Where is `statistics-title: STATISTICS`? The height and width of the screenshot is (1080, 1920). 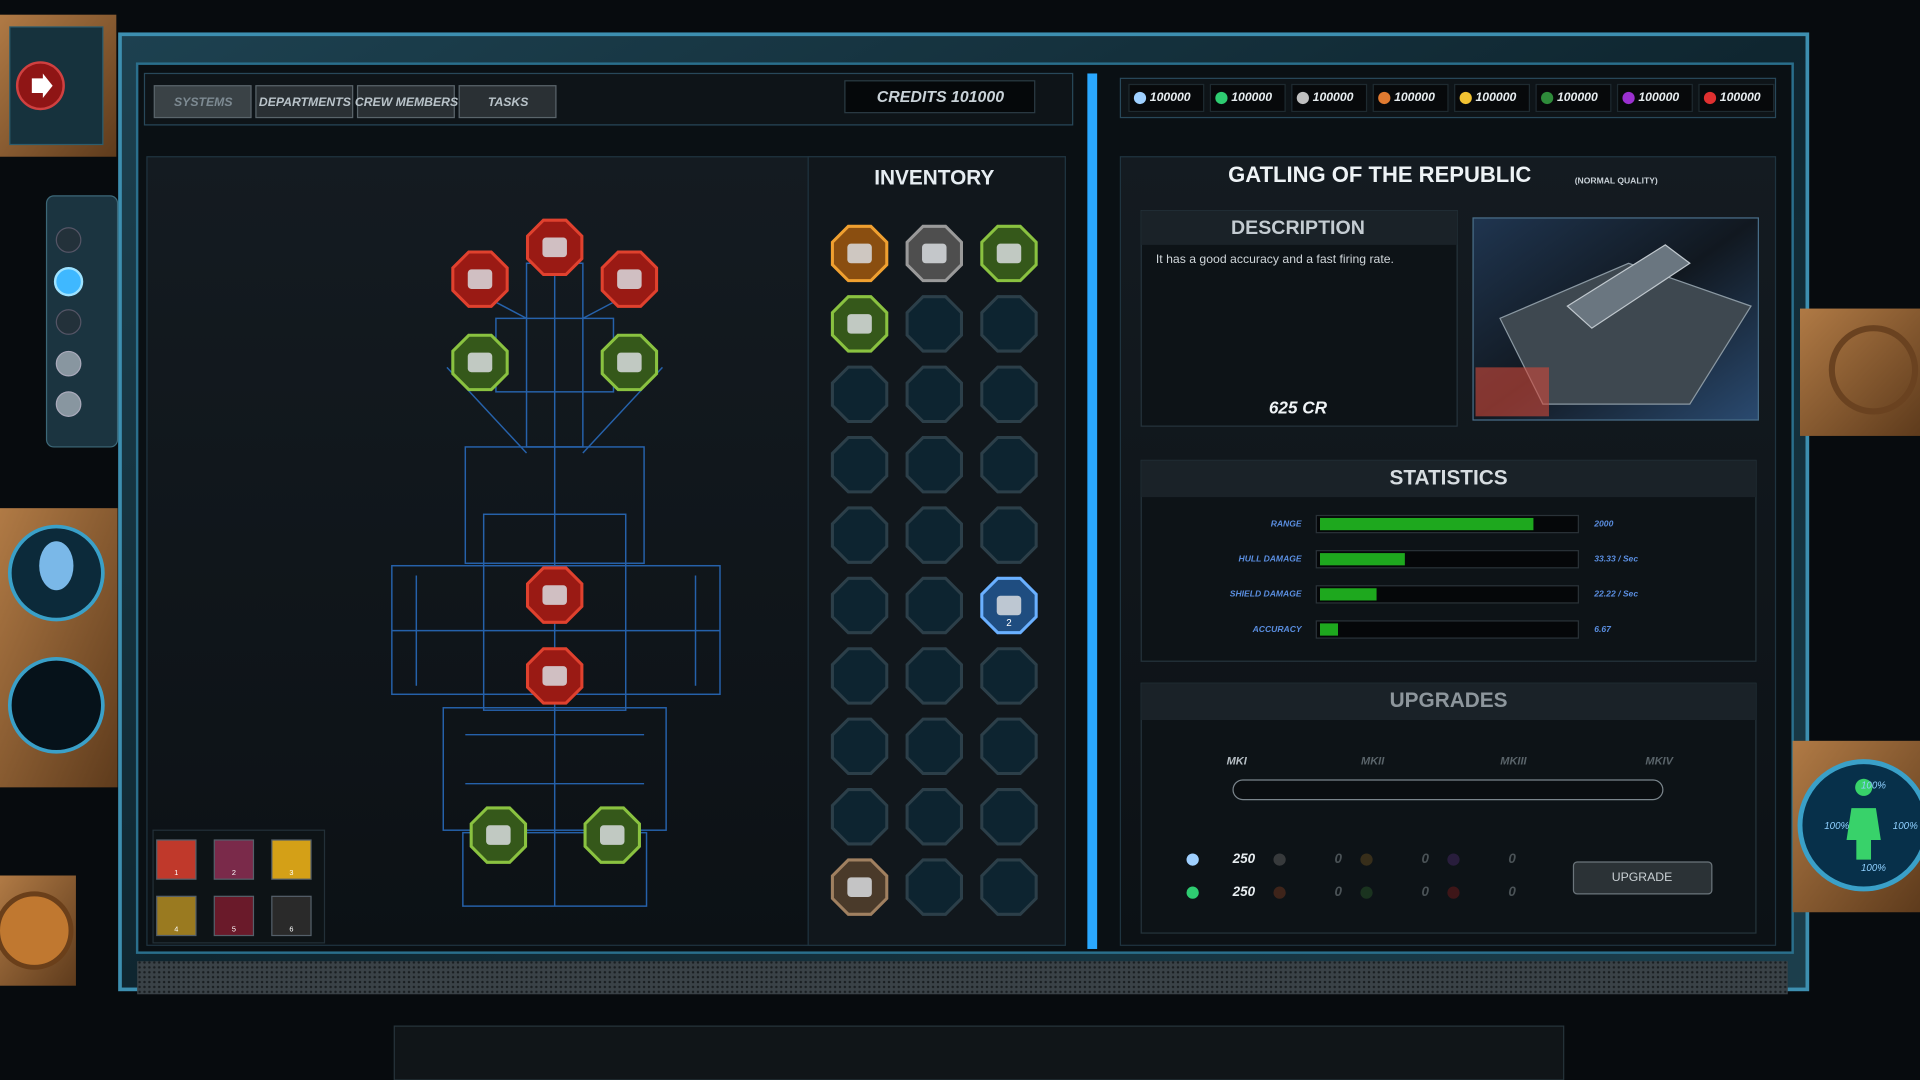 statistics-title: STATISTICS is located at coordinates (1448, 477).